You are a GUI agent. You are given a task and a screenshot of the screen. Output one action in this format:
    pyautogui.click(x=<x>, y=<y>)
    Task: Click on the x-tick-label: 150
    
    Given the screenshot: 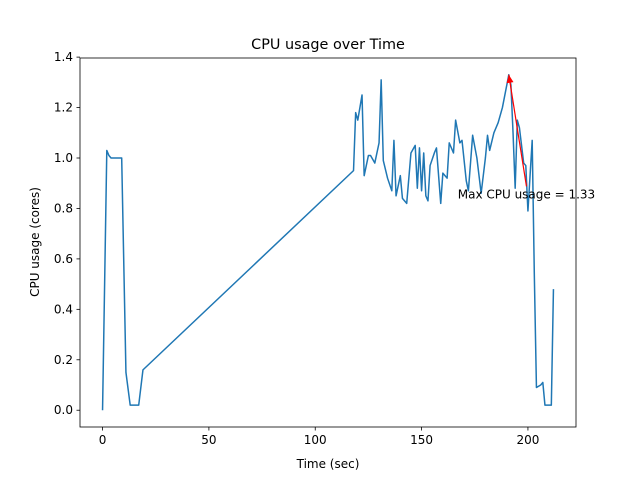 What is the action you would take?
    pyautogui.click(x=421, y=440)
    